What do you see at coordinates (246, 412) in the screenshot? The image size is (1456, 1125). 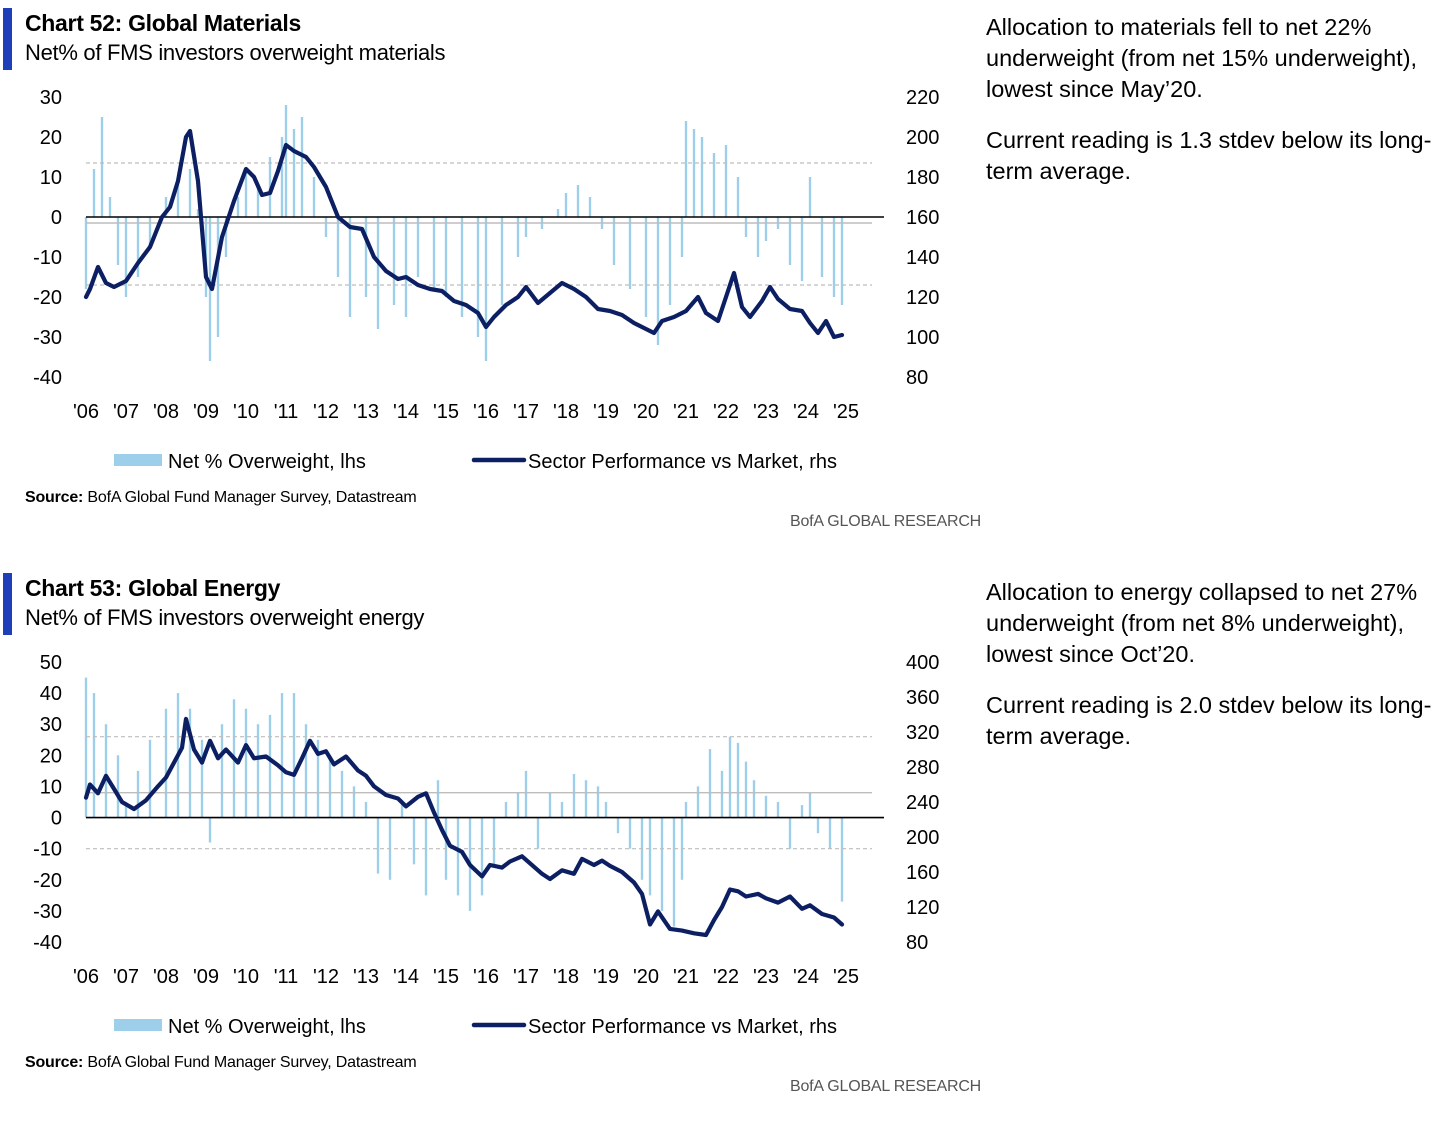 I see `x-tick-label: '10` at bounding box center [246, 412].